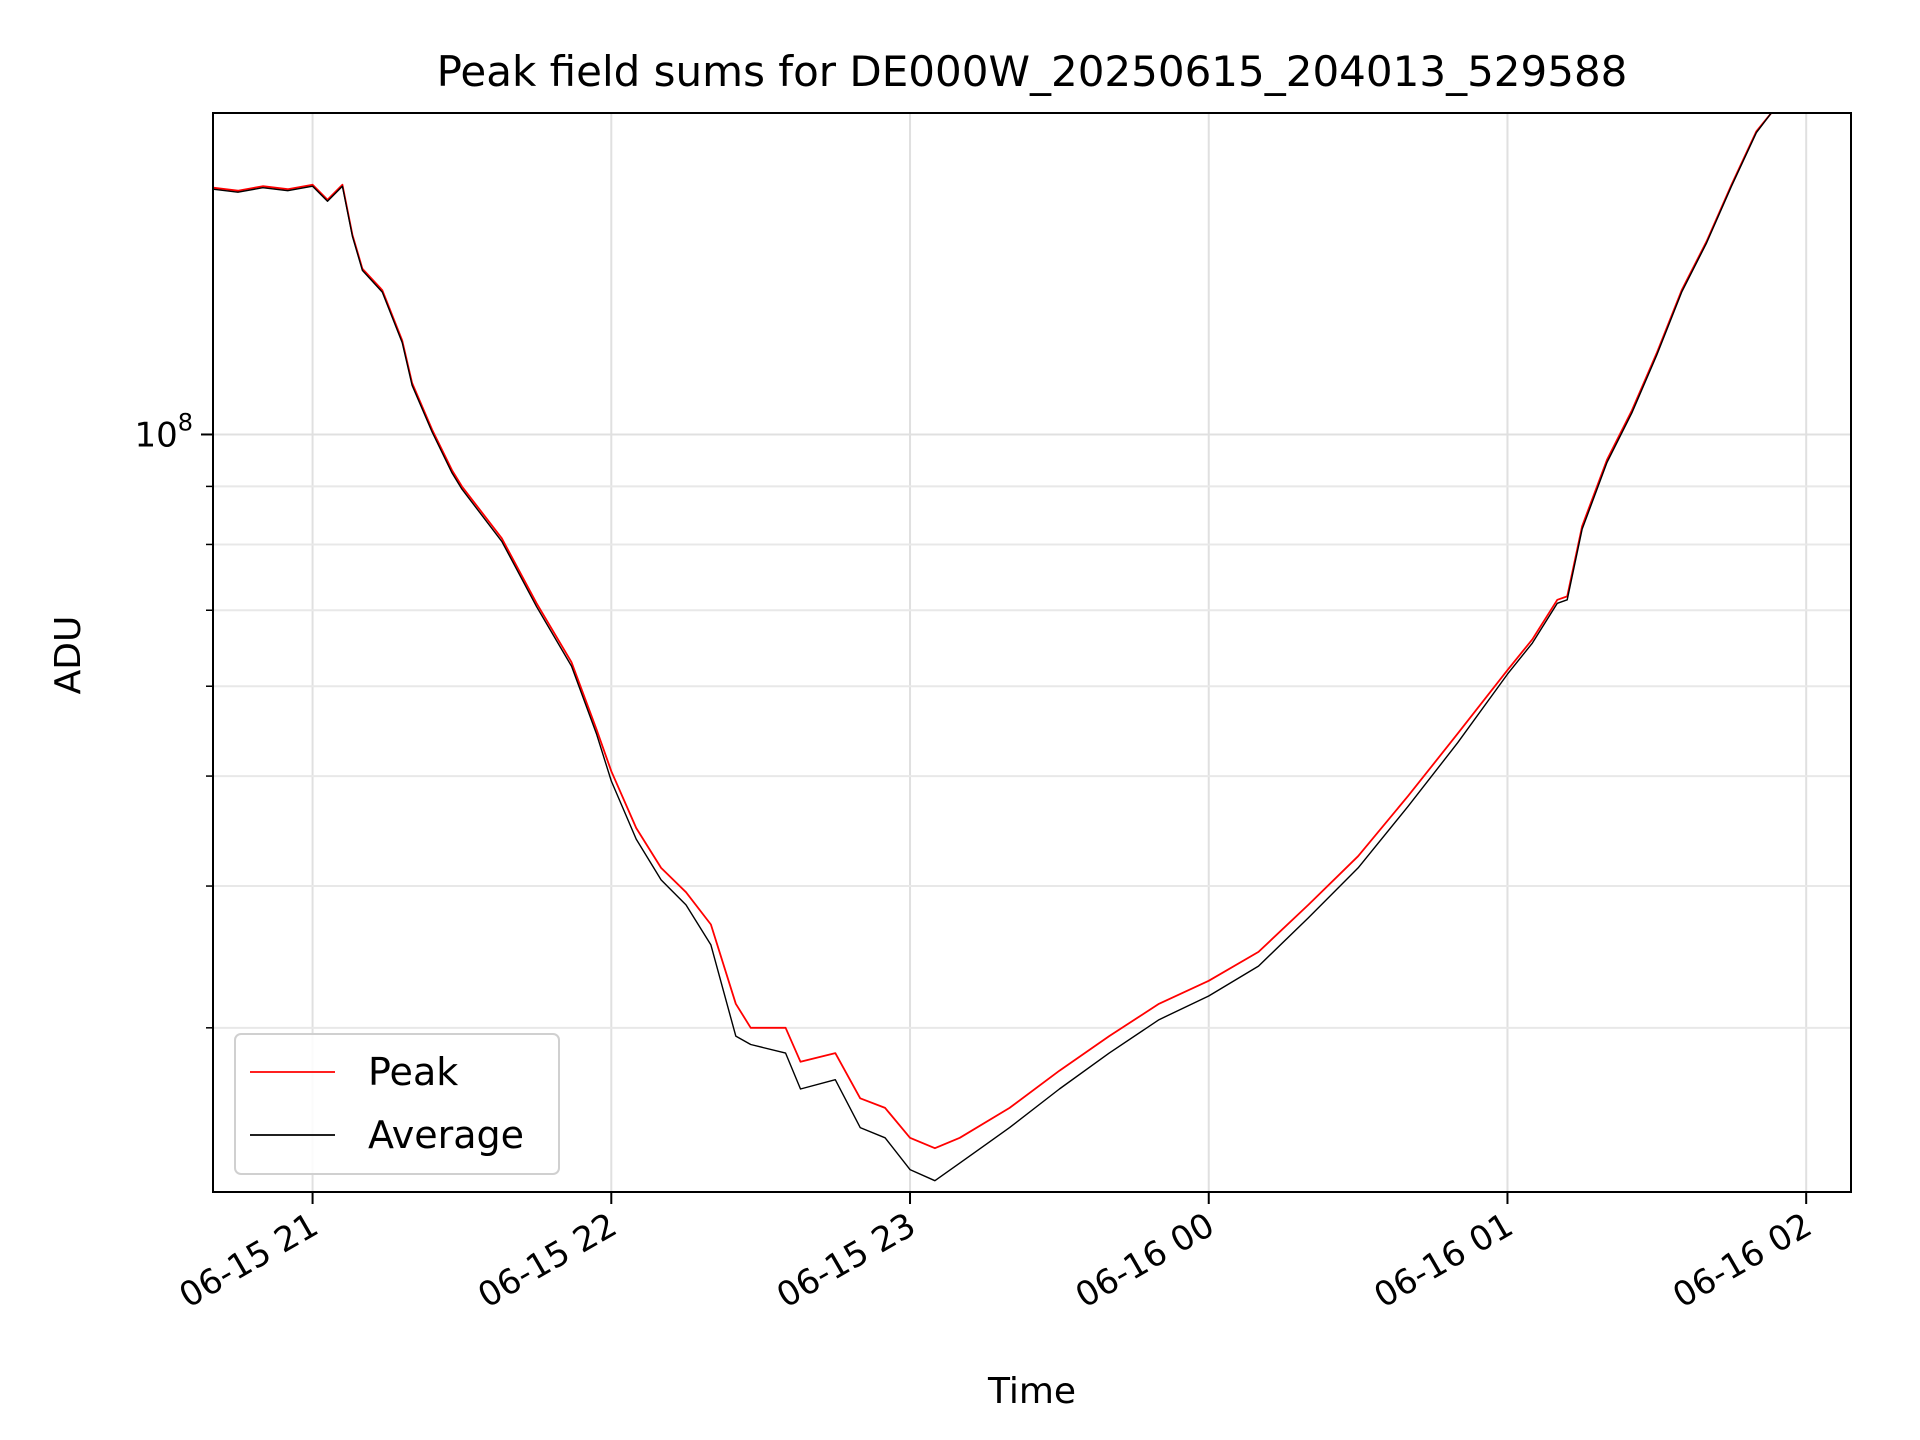 This screenshot has width=1920, height=1440. I want to click on legend: Peak Average, so click(397, 1104).